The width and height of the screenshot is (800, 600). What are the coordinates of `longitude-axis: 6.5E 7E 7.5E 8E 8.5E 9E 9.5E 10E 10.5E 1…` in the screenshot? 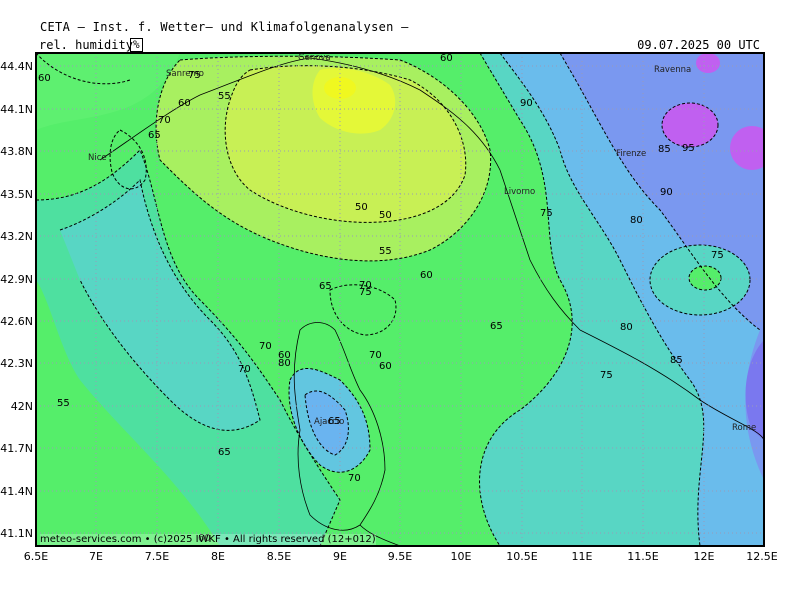 It's located at (401, 556).